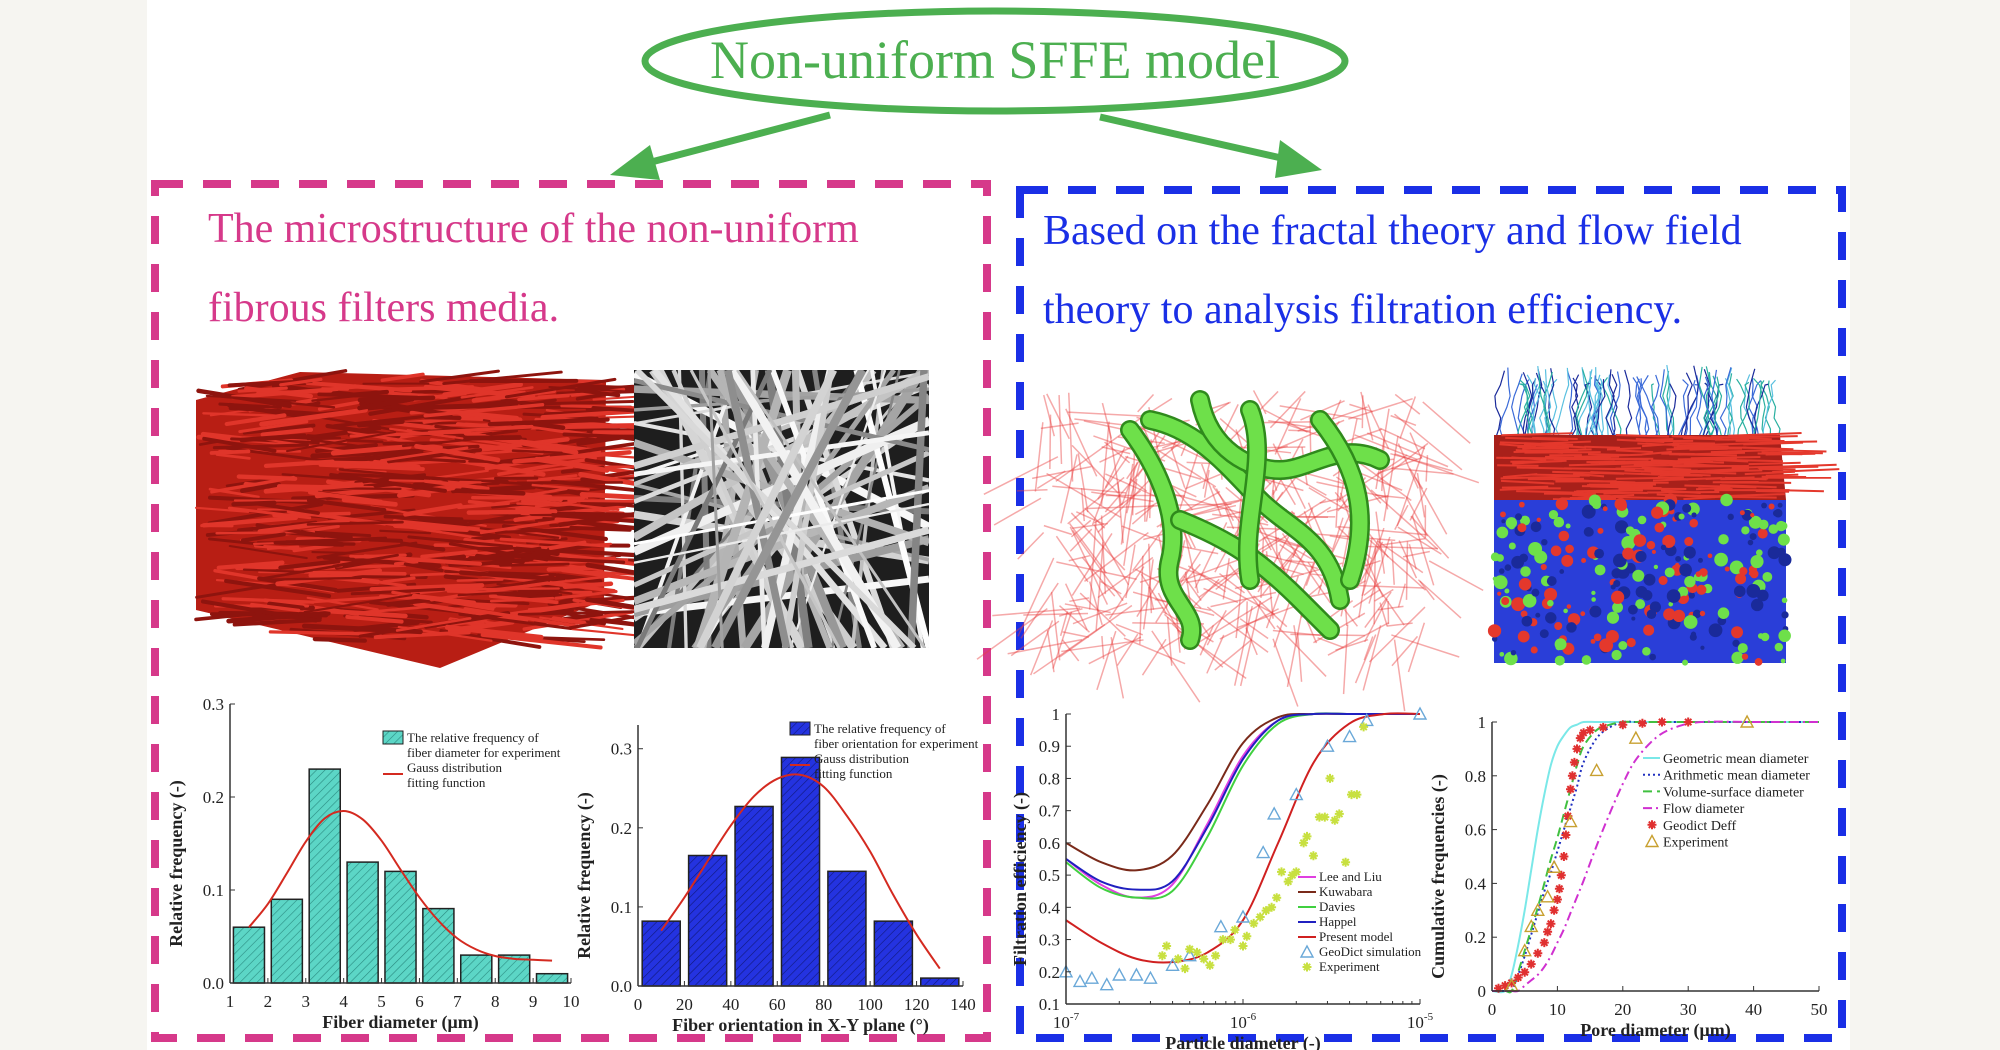  I want to click on legend-label: Gauss distribution, so click(454, 767).